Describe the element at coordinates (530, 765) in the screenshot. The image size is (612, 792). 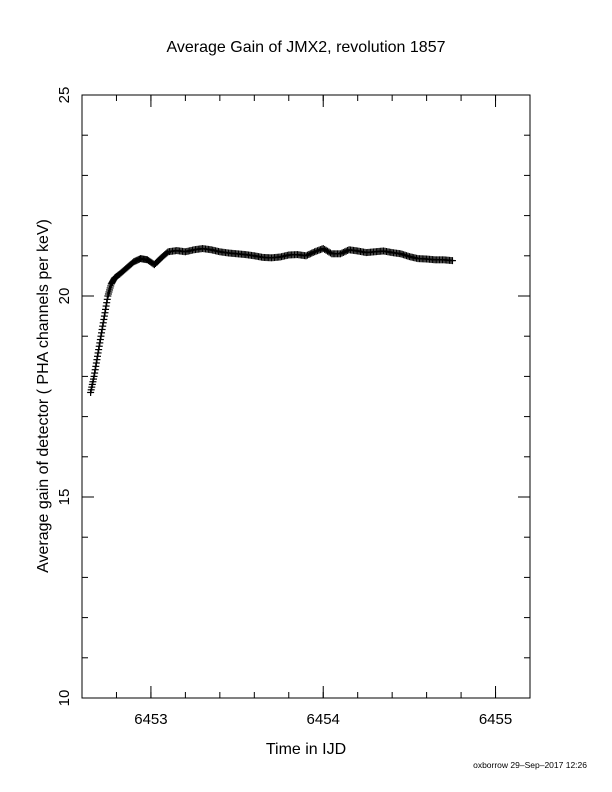
I see `footer-stamp: oxborrow 29–Sep–2017 12:26` at that location.